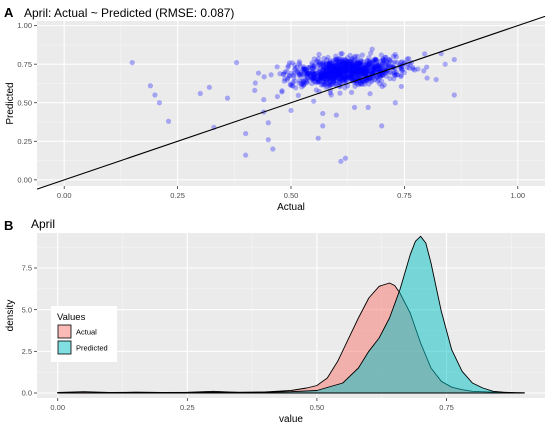  What do you see at coordinates (64, 195) in the screenshot?
I see `panel-a-x-tick-label: 0.00` at bounding box center [64, 195].